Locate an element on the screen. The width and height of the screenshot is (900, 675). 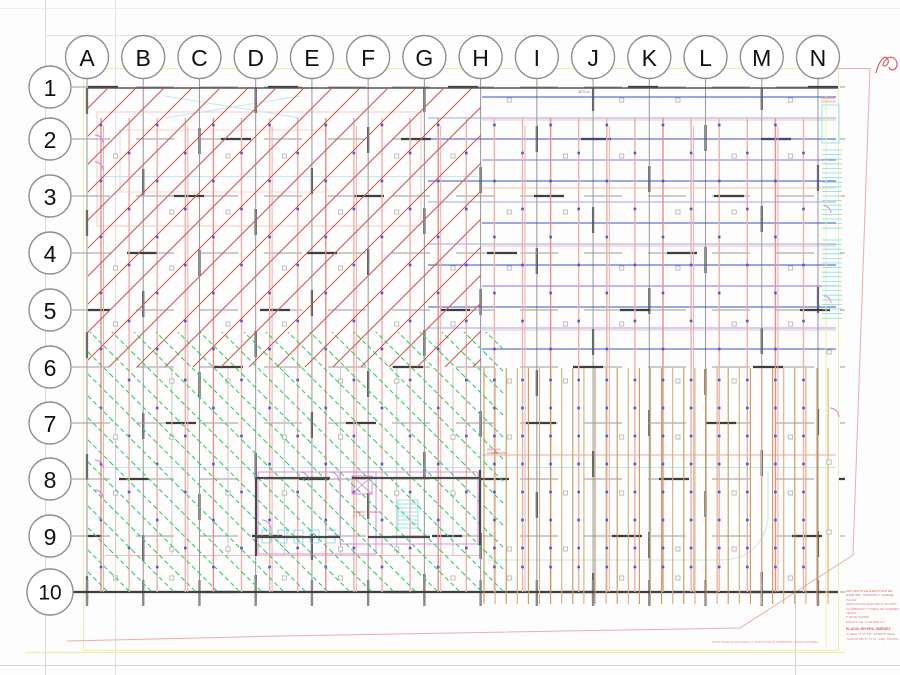
stair-core-strip is located at coordinates (830, 319).